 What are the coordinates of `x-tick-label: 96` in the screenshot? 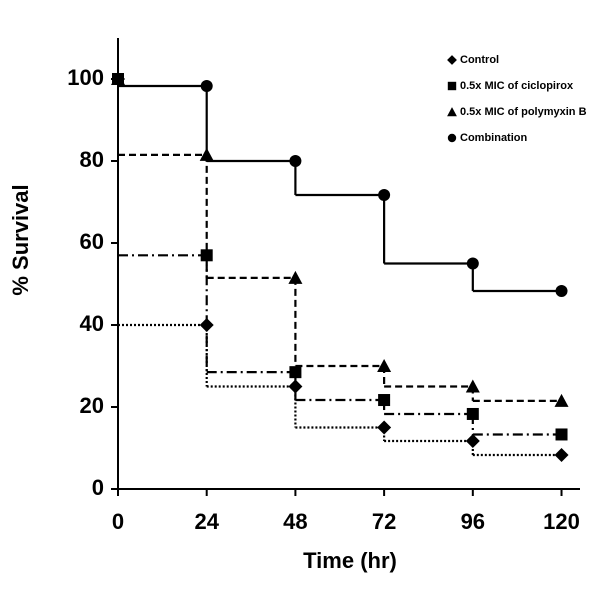 It's located at (473, 521).